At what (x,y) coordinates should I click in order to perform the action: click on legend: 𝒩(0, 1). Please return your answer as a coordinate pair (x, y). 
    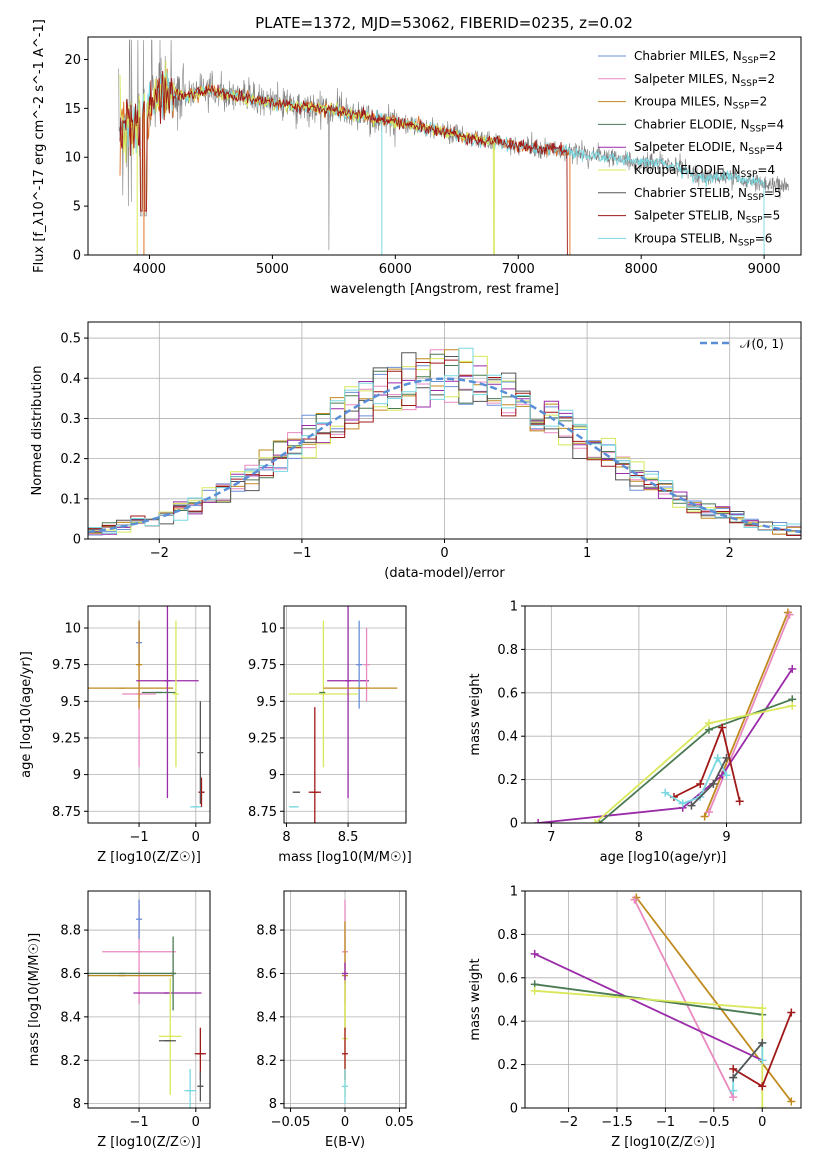
    Looking at the image, I should click on (742, 344).